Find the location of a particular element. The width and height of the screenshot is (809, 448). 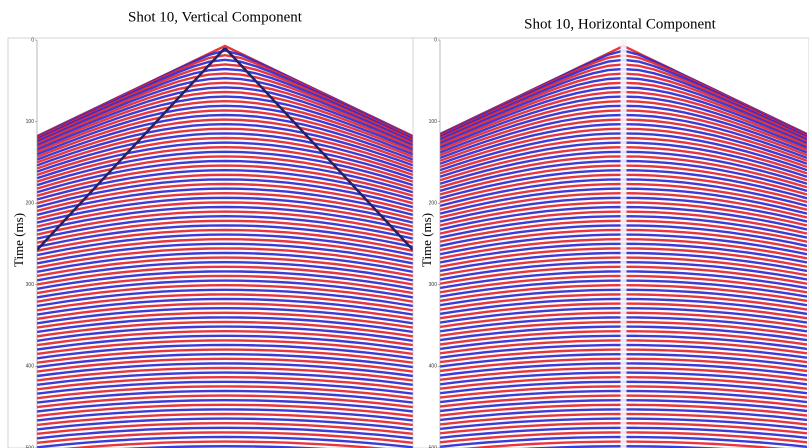

center-gap is located at coordinates (623, 244).